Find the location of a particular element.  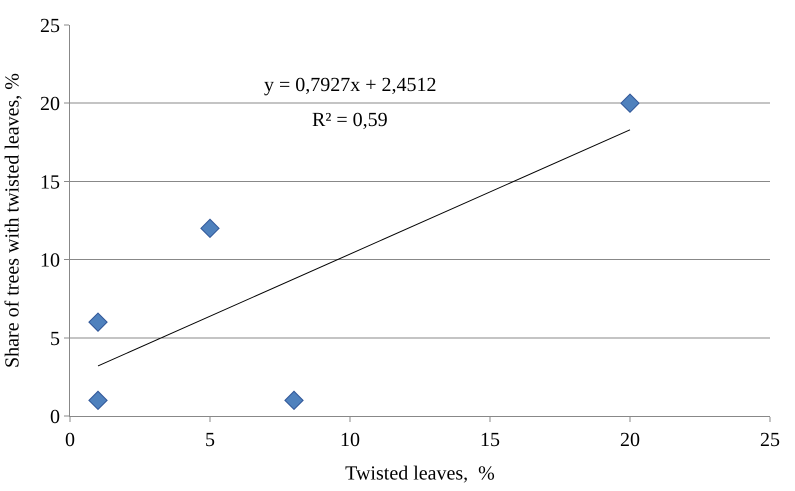

annotation: y = 0,7927x + 2,4512 is located at coordinates (350, 85).